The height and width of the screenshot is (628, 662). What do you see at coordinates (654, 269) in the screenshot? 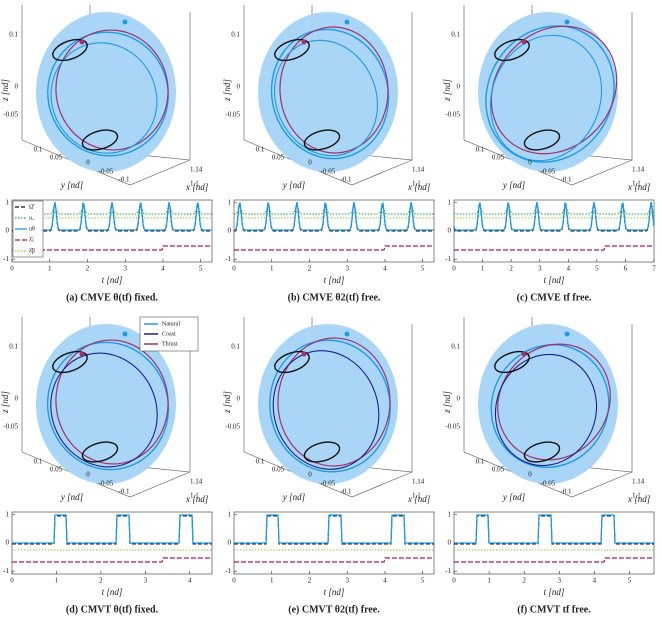
I see `x-tick-label: 7` at bounding box center [654, 269].